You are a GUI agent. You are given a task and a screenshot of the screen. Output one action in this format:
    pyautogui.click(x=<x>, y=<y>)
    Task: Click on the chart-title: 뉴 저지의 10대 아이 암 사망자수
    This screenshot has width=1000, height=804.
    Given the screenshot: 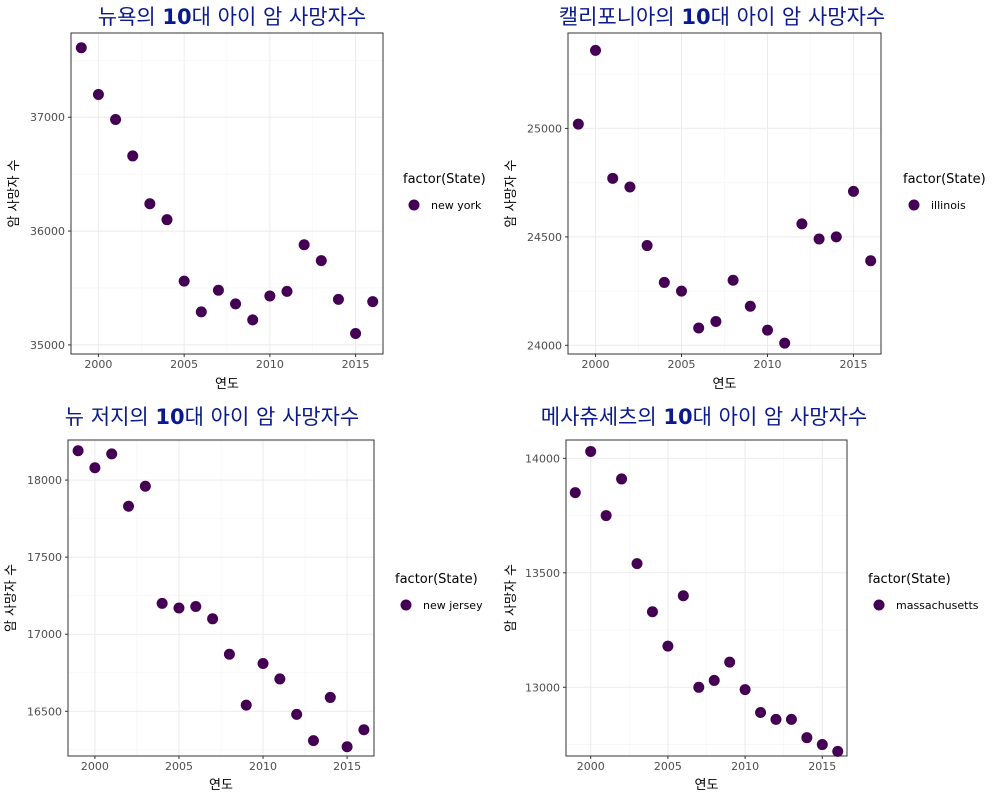 What is the action you would take?
    pyautogui.click(x=212, y=417)
    